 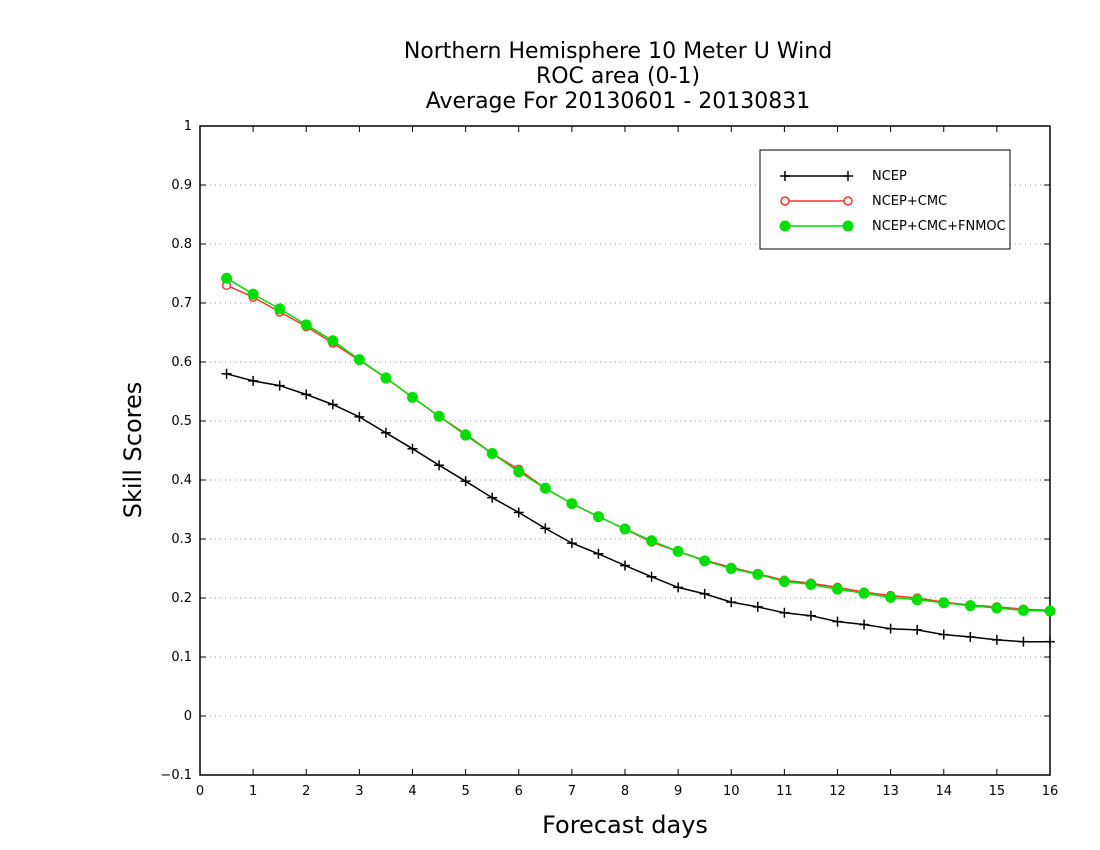 I want to click on x-tick-label: 11, so click(x=784, y=791).